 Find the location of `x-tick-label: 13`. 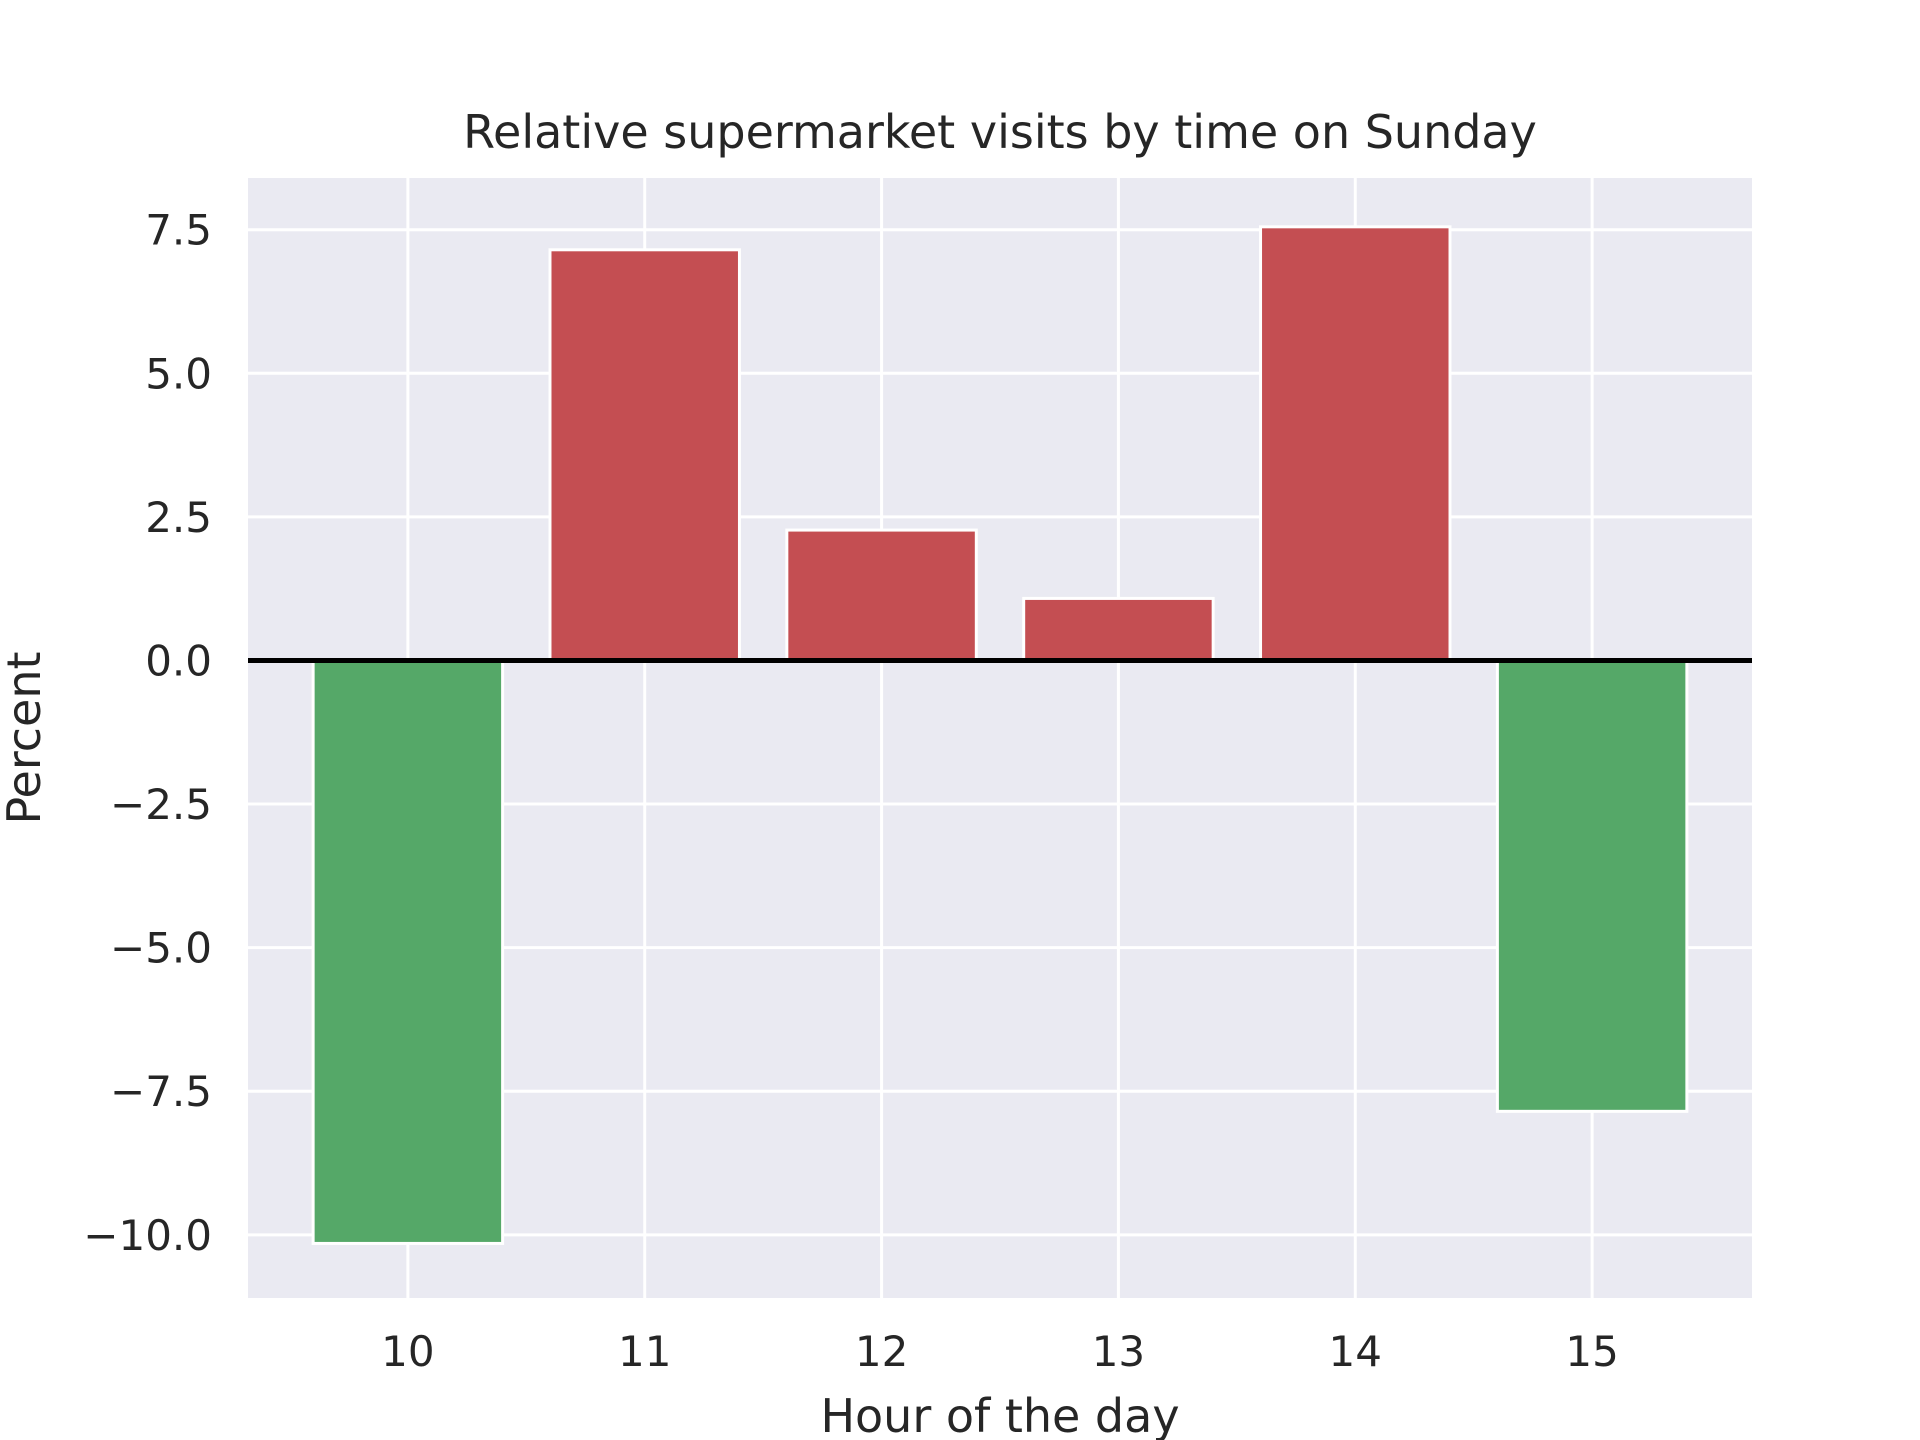

x-tick-label: 13 is located at coordinates (1118, 1351).